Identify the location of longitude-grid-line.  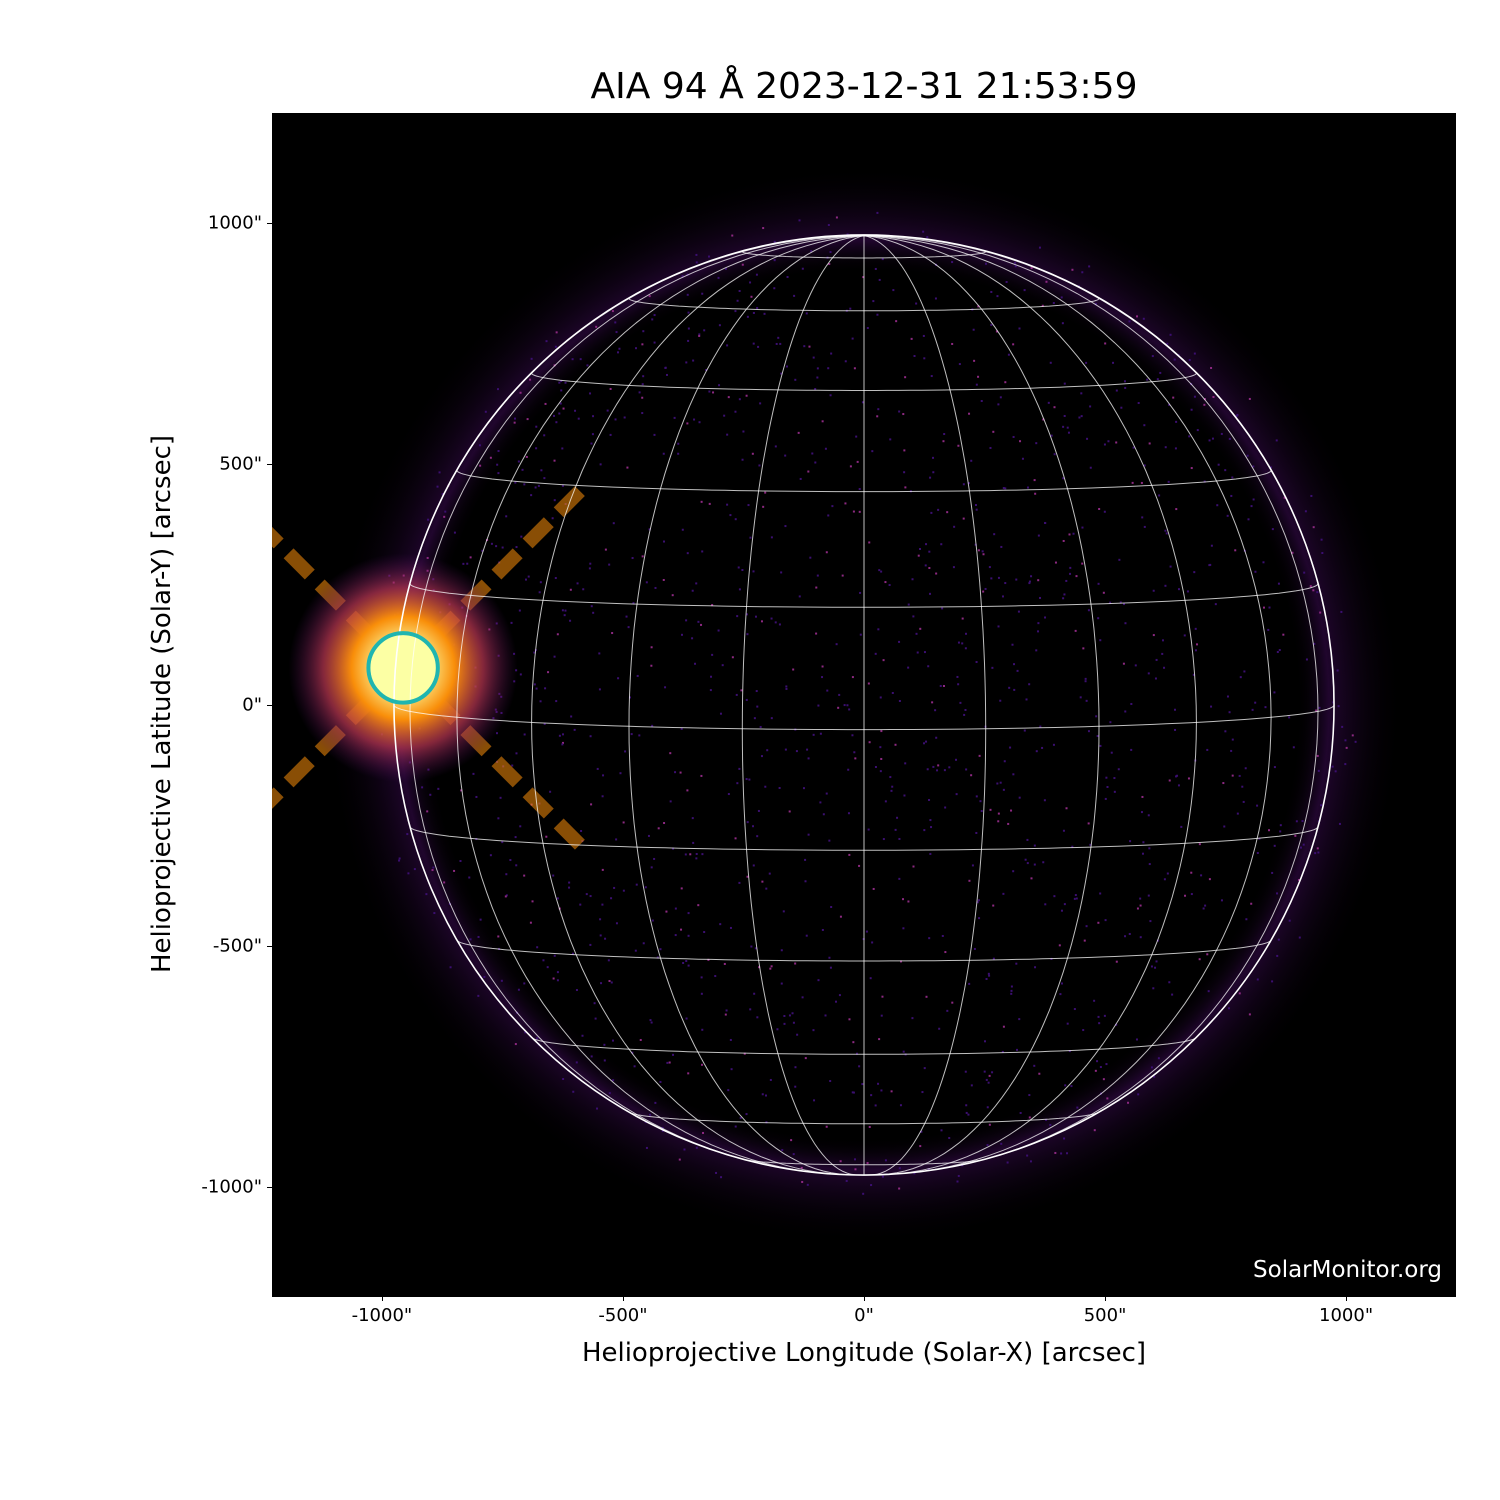
(746, 705).